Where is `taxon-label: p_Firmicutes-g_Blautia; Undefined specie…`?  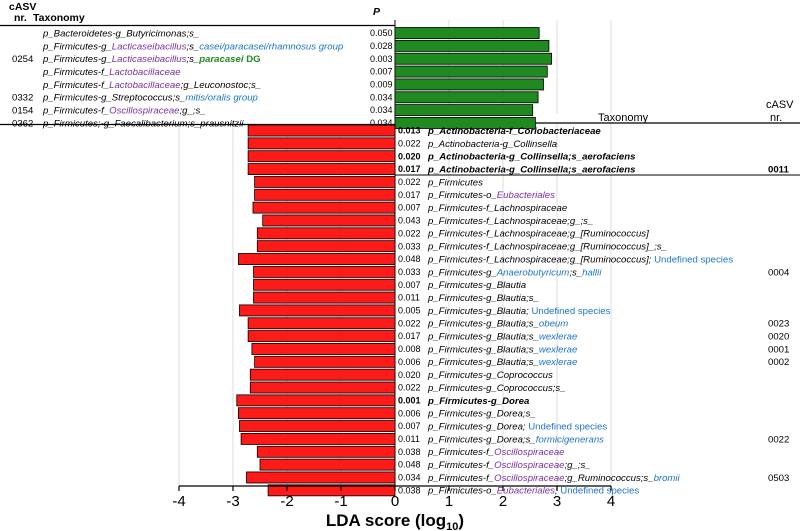 taxon-label: p_Firmicutes-g_Blautia; Undefined specie… is located at coordinates (519, 311).